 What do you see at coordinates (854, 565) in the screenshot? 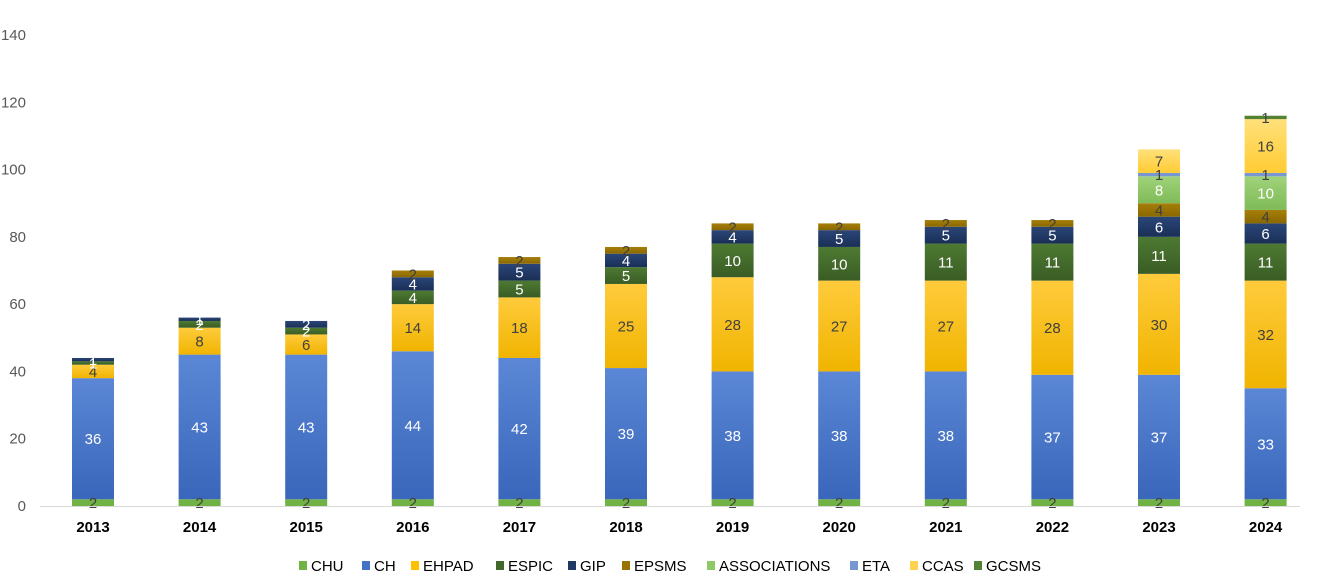
I see `legend-swatch-eta` at bounding box center [854, 565].